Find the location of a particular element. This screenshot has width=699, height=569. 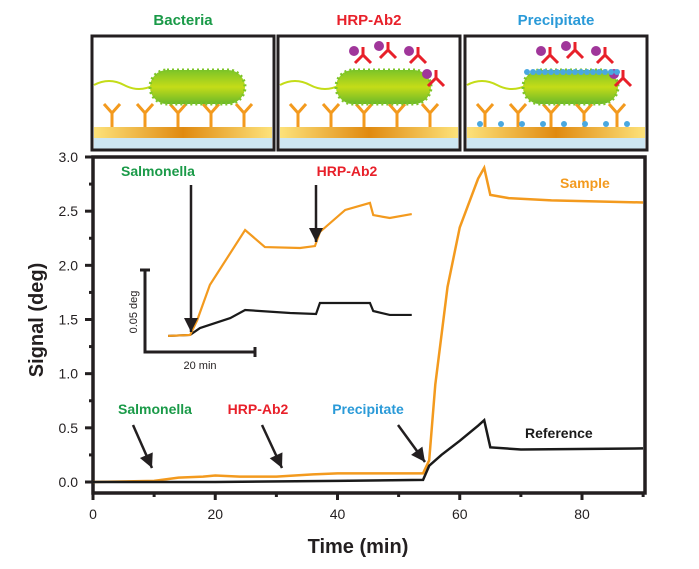

annotation-label: Precipitate is located at coordinates (368, 409).